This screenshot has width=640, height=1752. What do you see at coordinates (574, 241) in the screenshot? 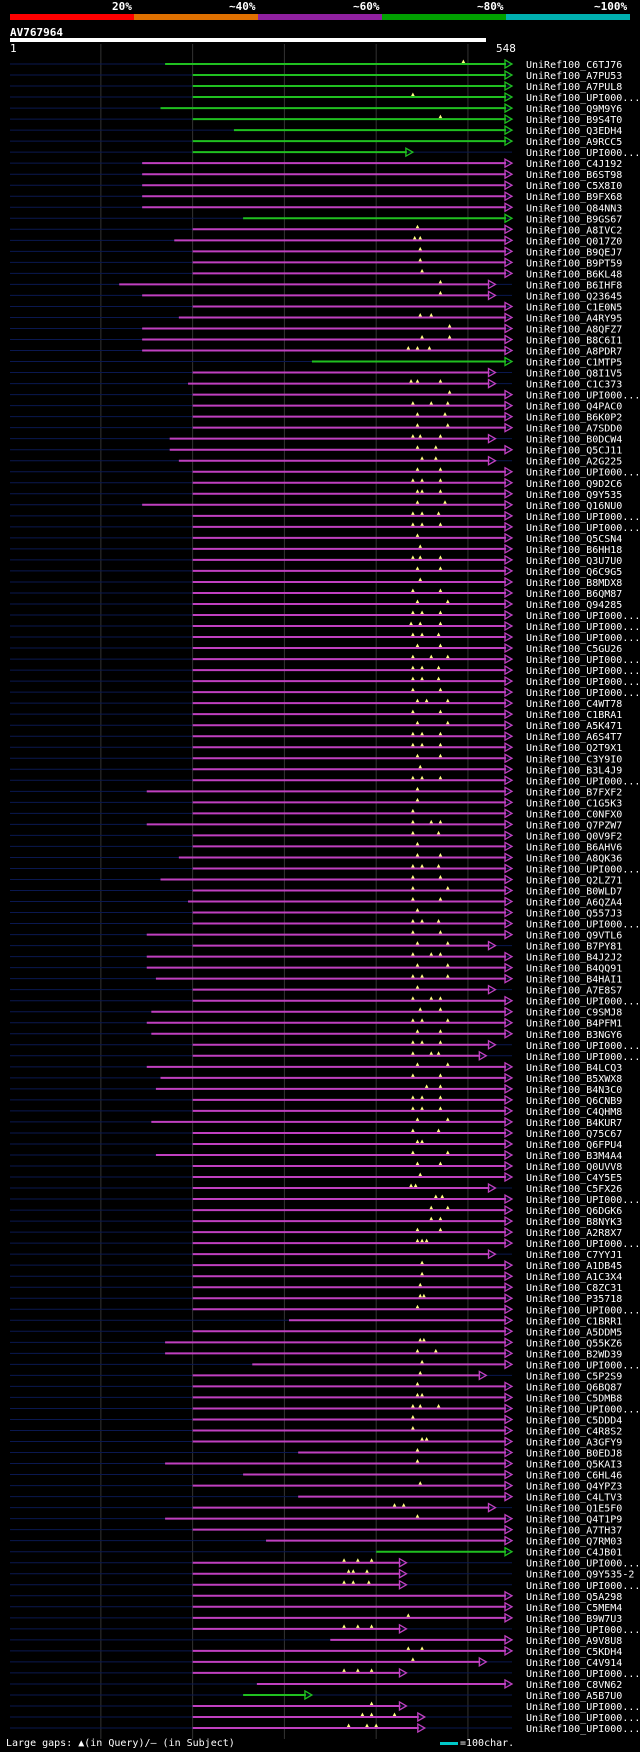
I see `hit-label: UniRef100_Q017Z0` at bounding box center [574, 241].